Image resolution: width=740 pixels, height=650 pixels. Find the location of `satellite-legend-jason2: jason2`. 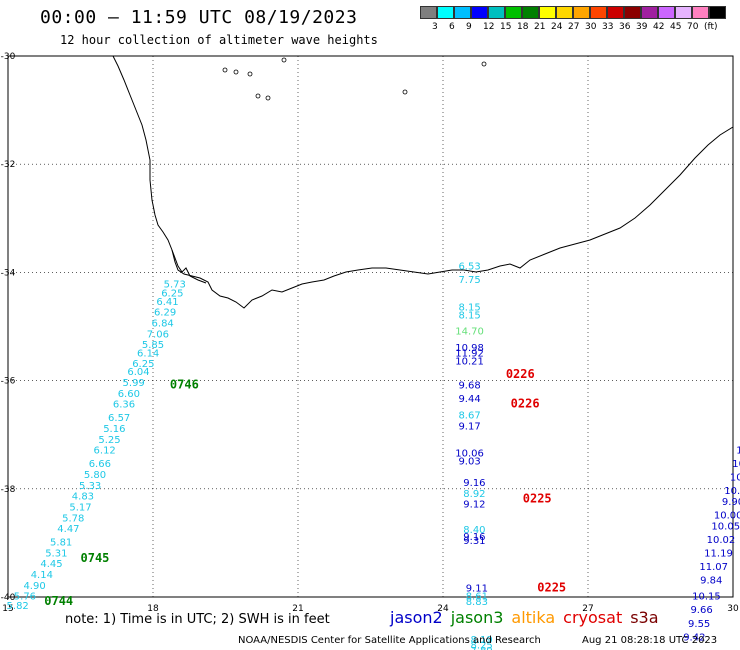

satellite-legend-jason2: jason2 is located at coordinates (416, 617).